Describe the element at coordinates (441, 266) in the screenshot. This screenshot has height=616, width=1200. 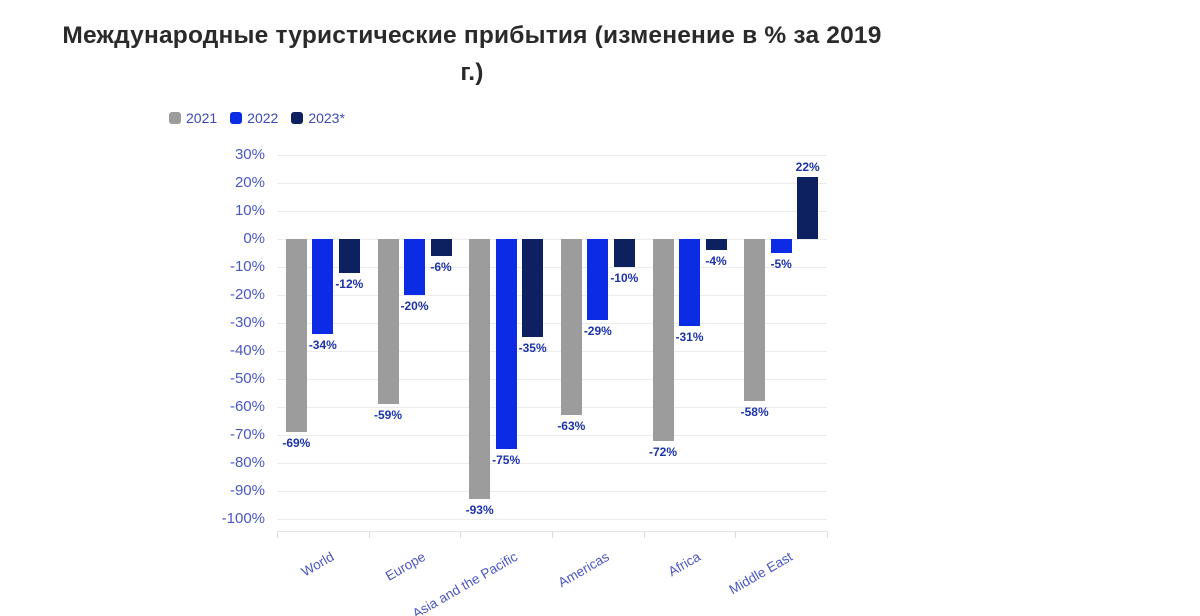
I see `bar-value-label: -6%` at that location.